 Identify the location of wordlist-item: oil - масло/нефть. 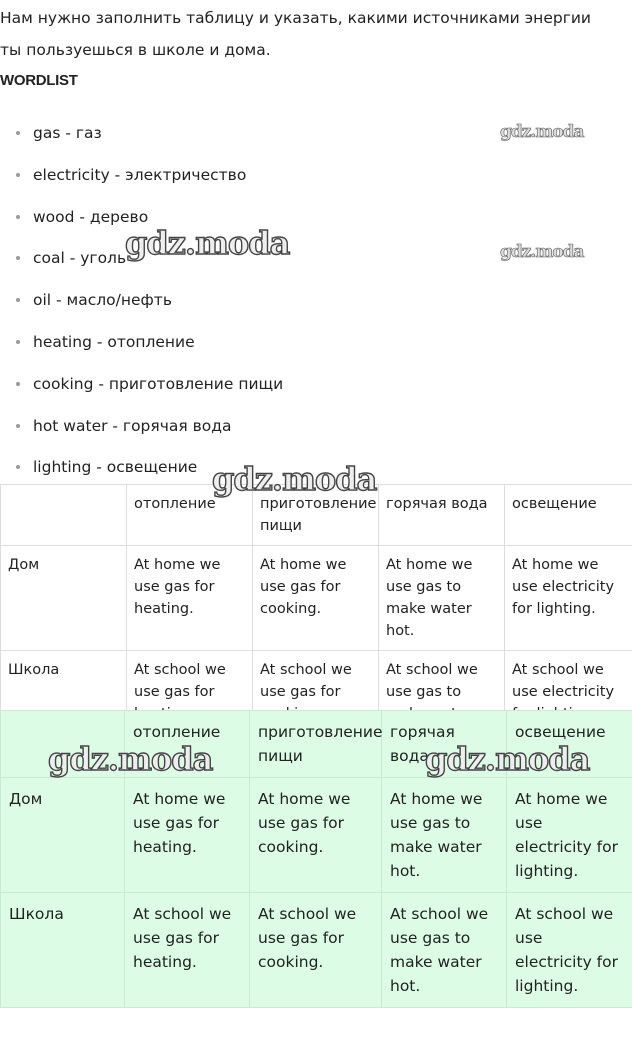
(141, 300).